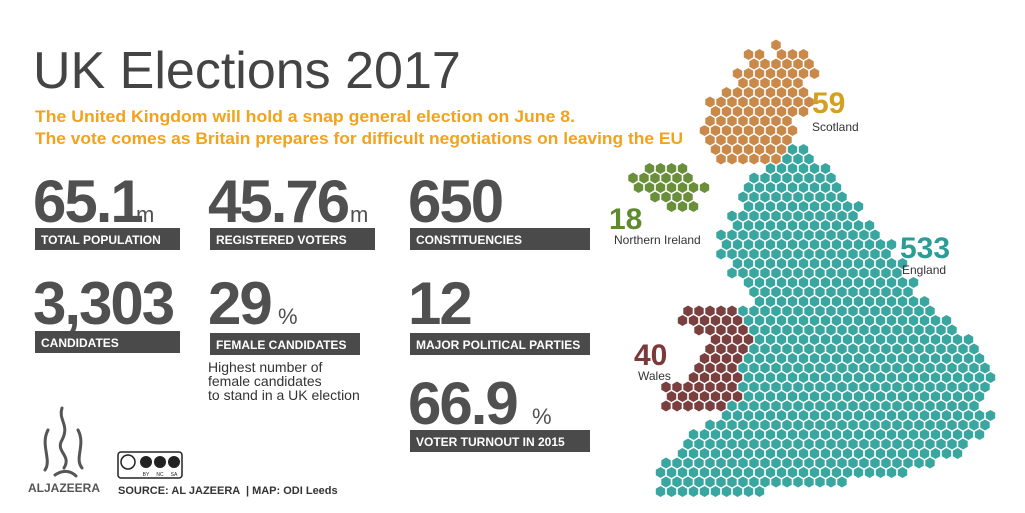 The width and height of the screenshot is (1025, 513). What do you see at coordinates (160, 462) in the screenshot?
I see `cc-icon` at bounding box center [160, 462].